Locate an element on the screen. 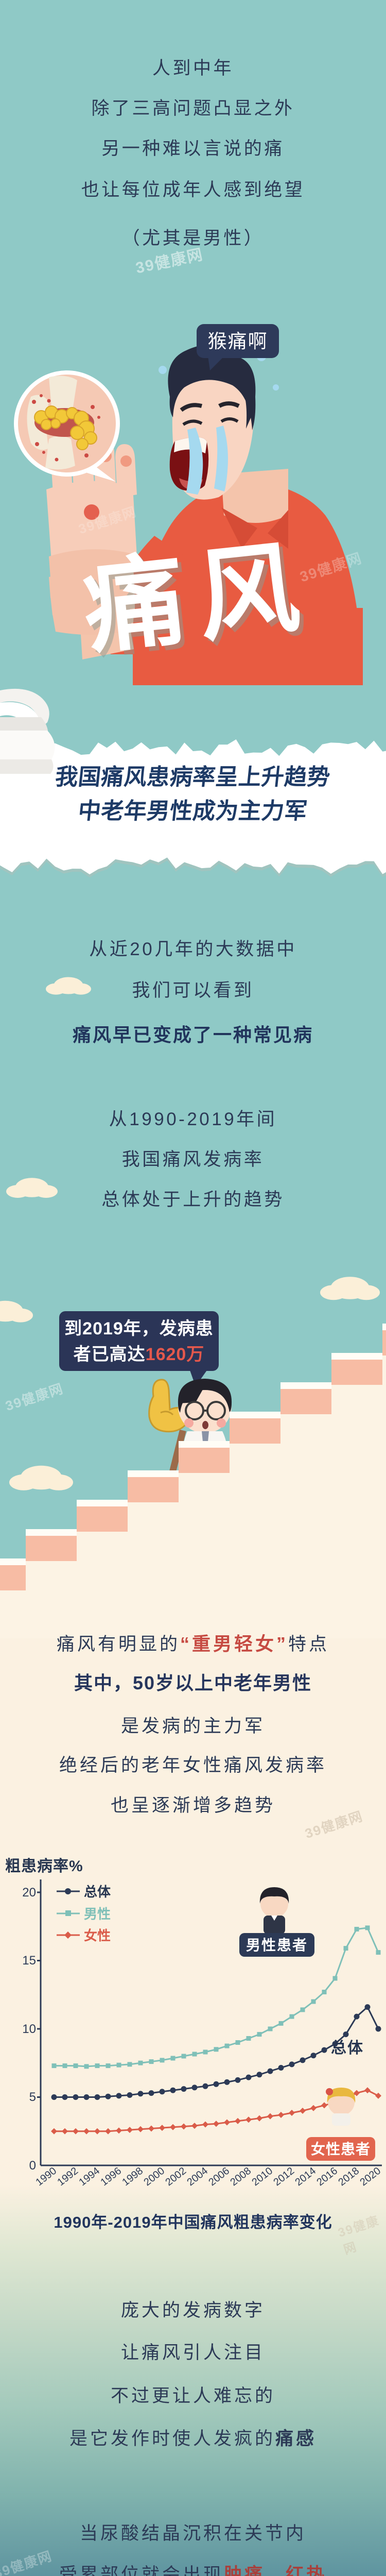 The height and width of the screenshot is (2576, 386). svg-text: 2020 is located at coordinates (370, 2177).